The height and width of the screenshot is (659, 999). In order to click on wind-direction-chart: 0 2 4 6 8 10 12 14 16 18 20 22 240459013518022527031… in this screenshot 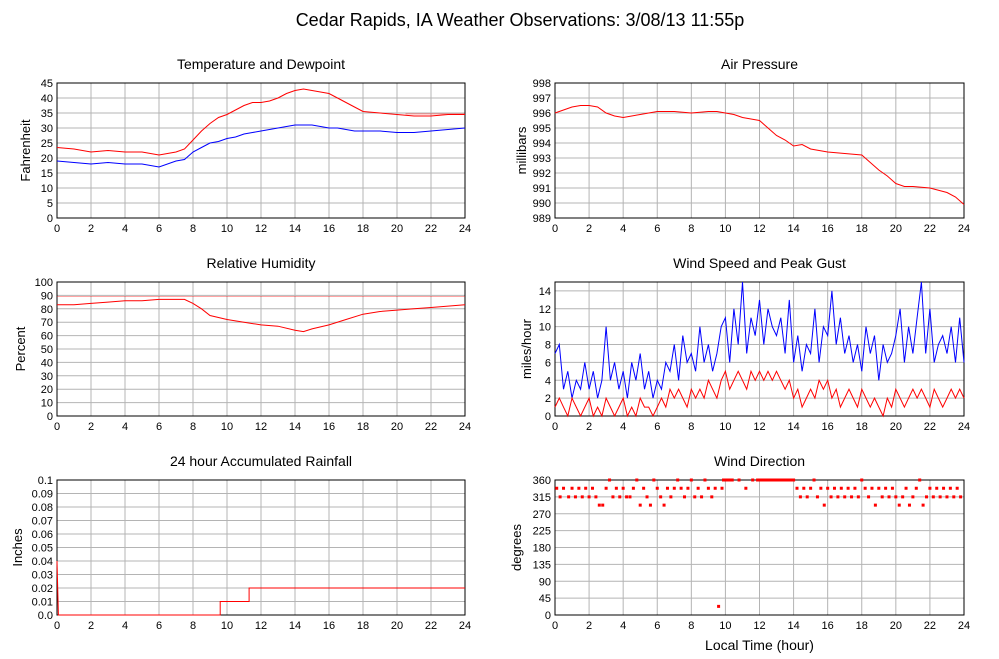, I will do `click(739, 553)`.